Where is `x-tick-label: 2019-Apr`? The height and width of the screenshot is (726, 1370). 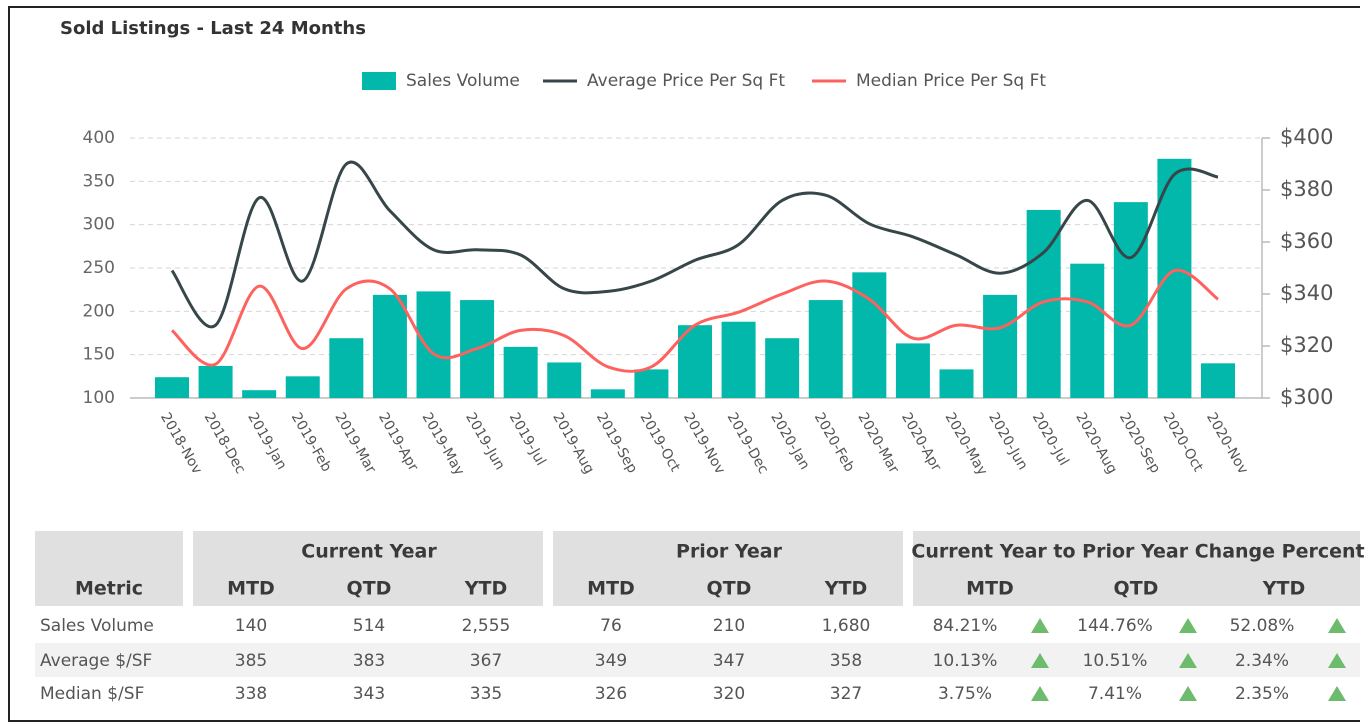
x-tick-label: 2019-Apr is located at coordinates (398, 442).